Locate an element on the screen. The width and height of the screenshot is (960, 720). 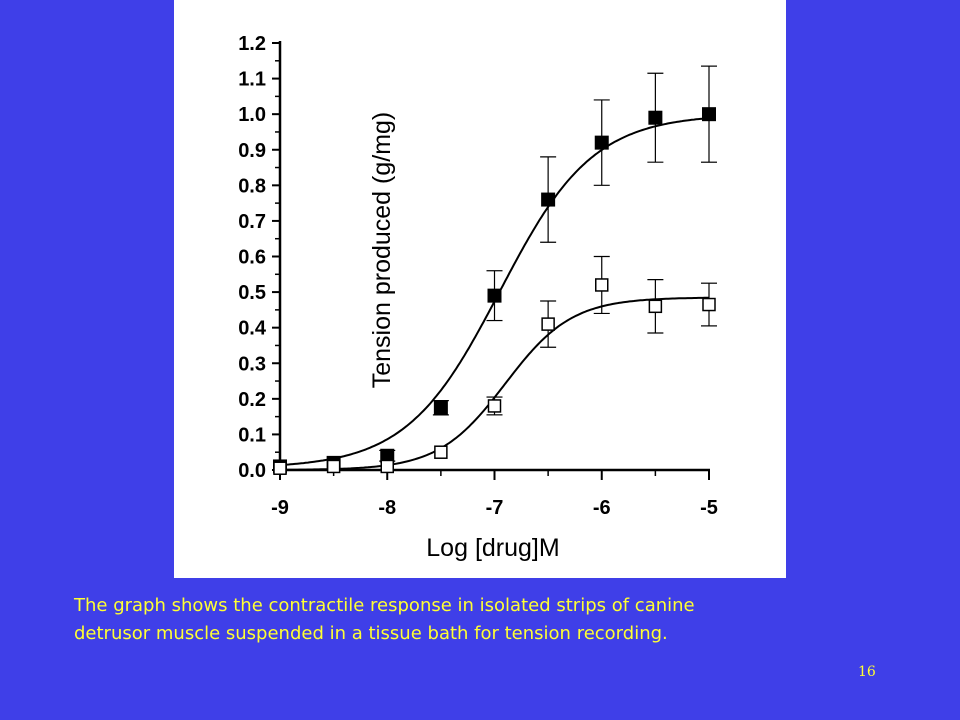
y-tick-label: 0.4 is located at coordinates (252, 329).